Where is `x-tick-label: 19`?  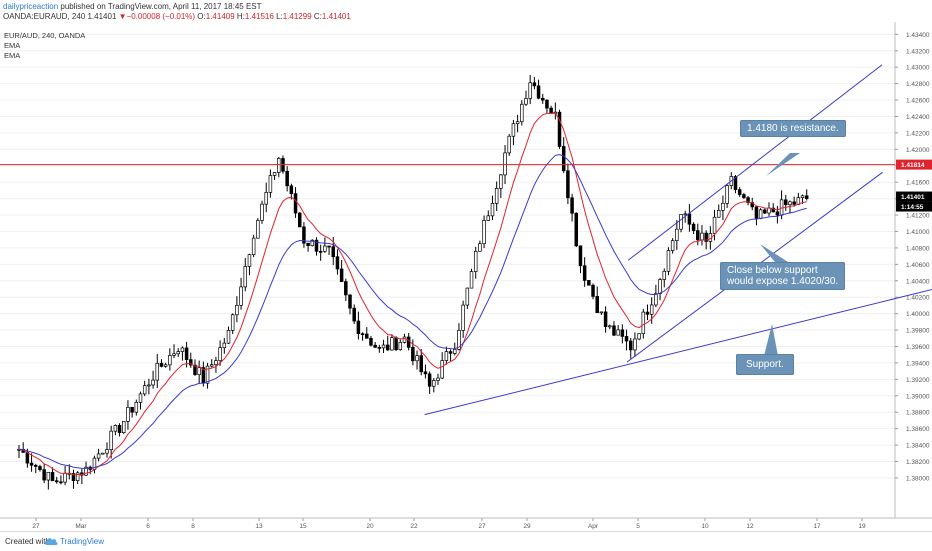 x-tick-label: 19 is located at coordinates (862, 526).